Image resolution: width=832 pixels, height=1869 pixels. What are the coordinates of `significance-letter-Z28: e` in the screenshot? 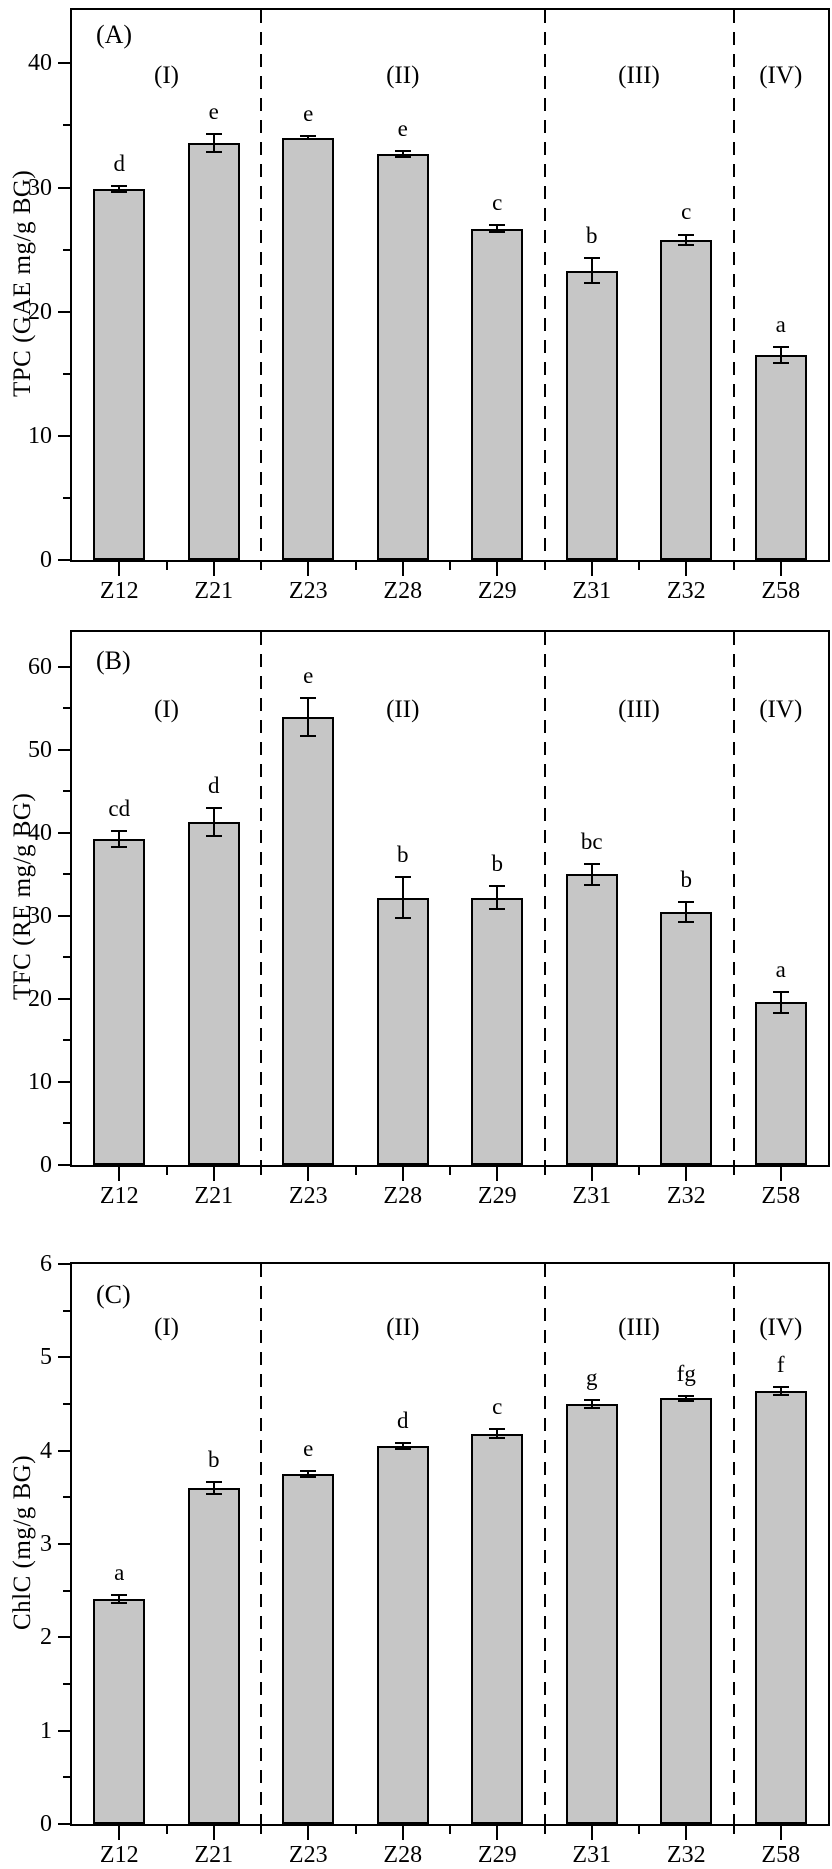 It's located at (402, 129).